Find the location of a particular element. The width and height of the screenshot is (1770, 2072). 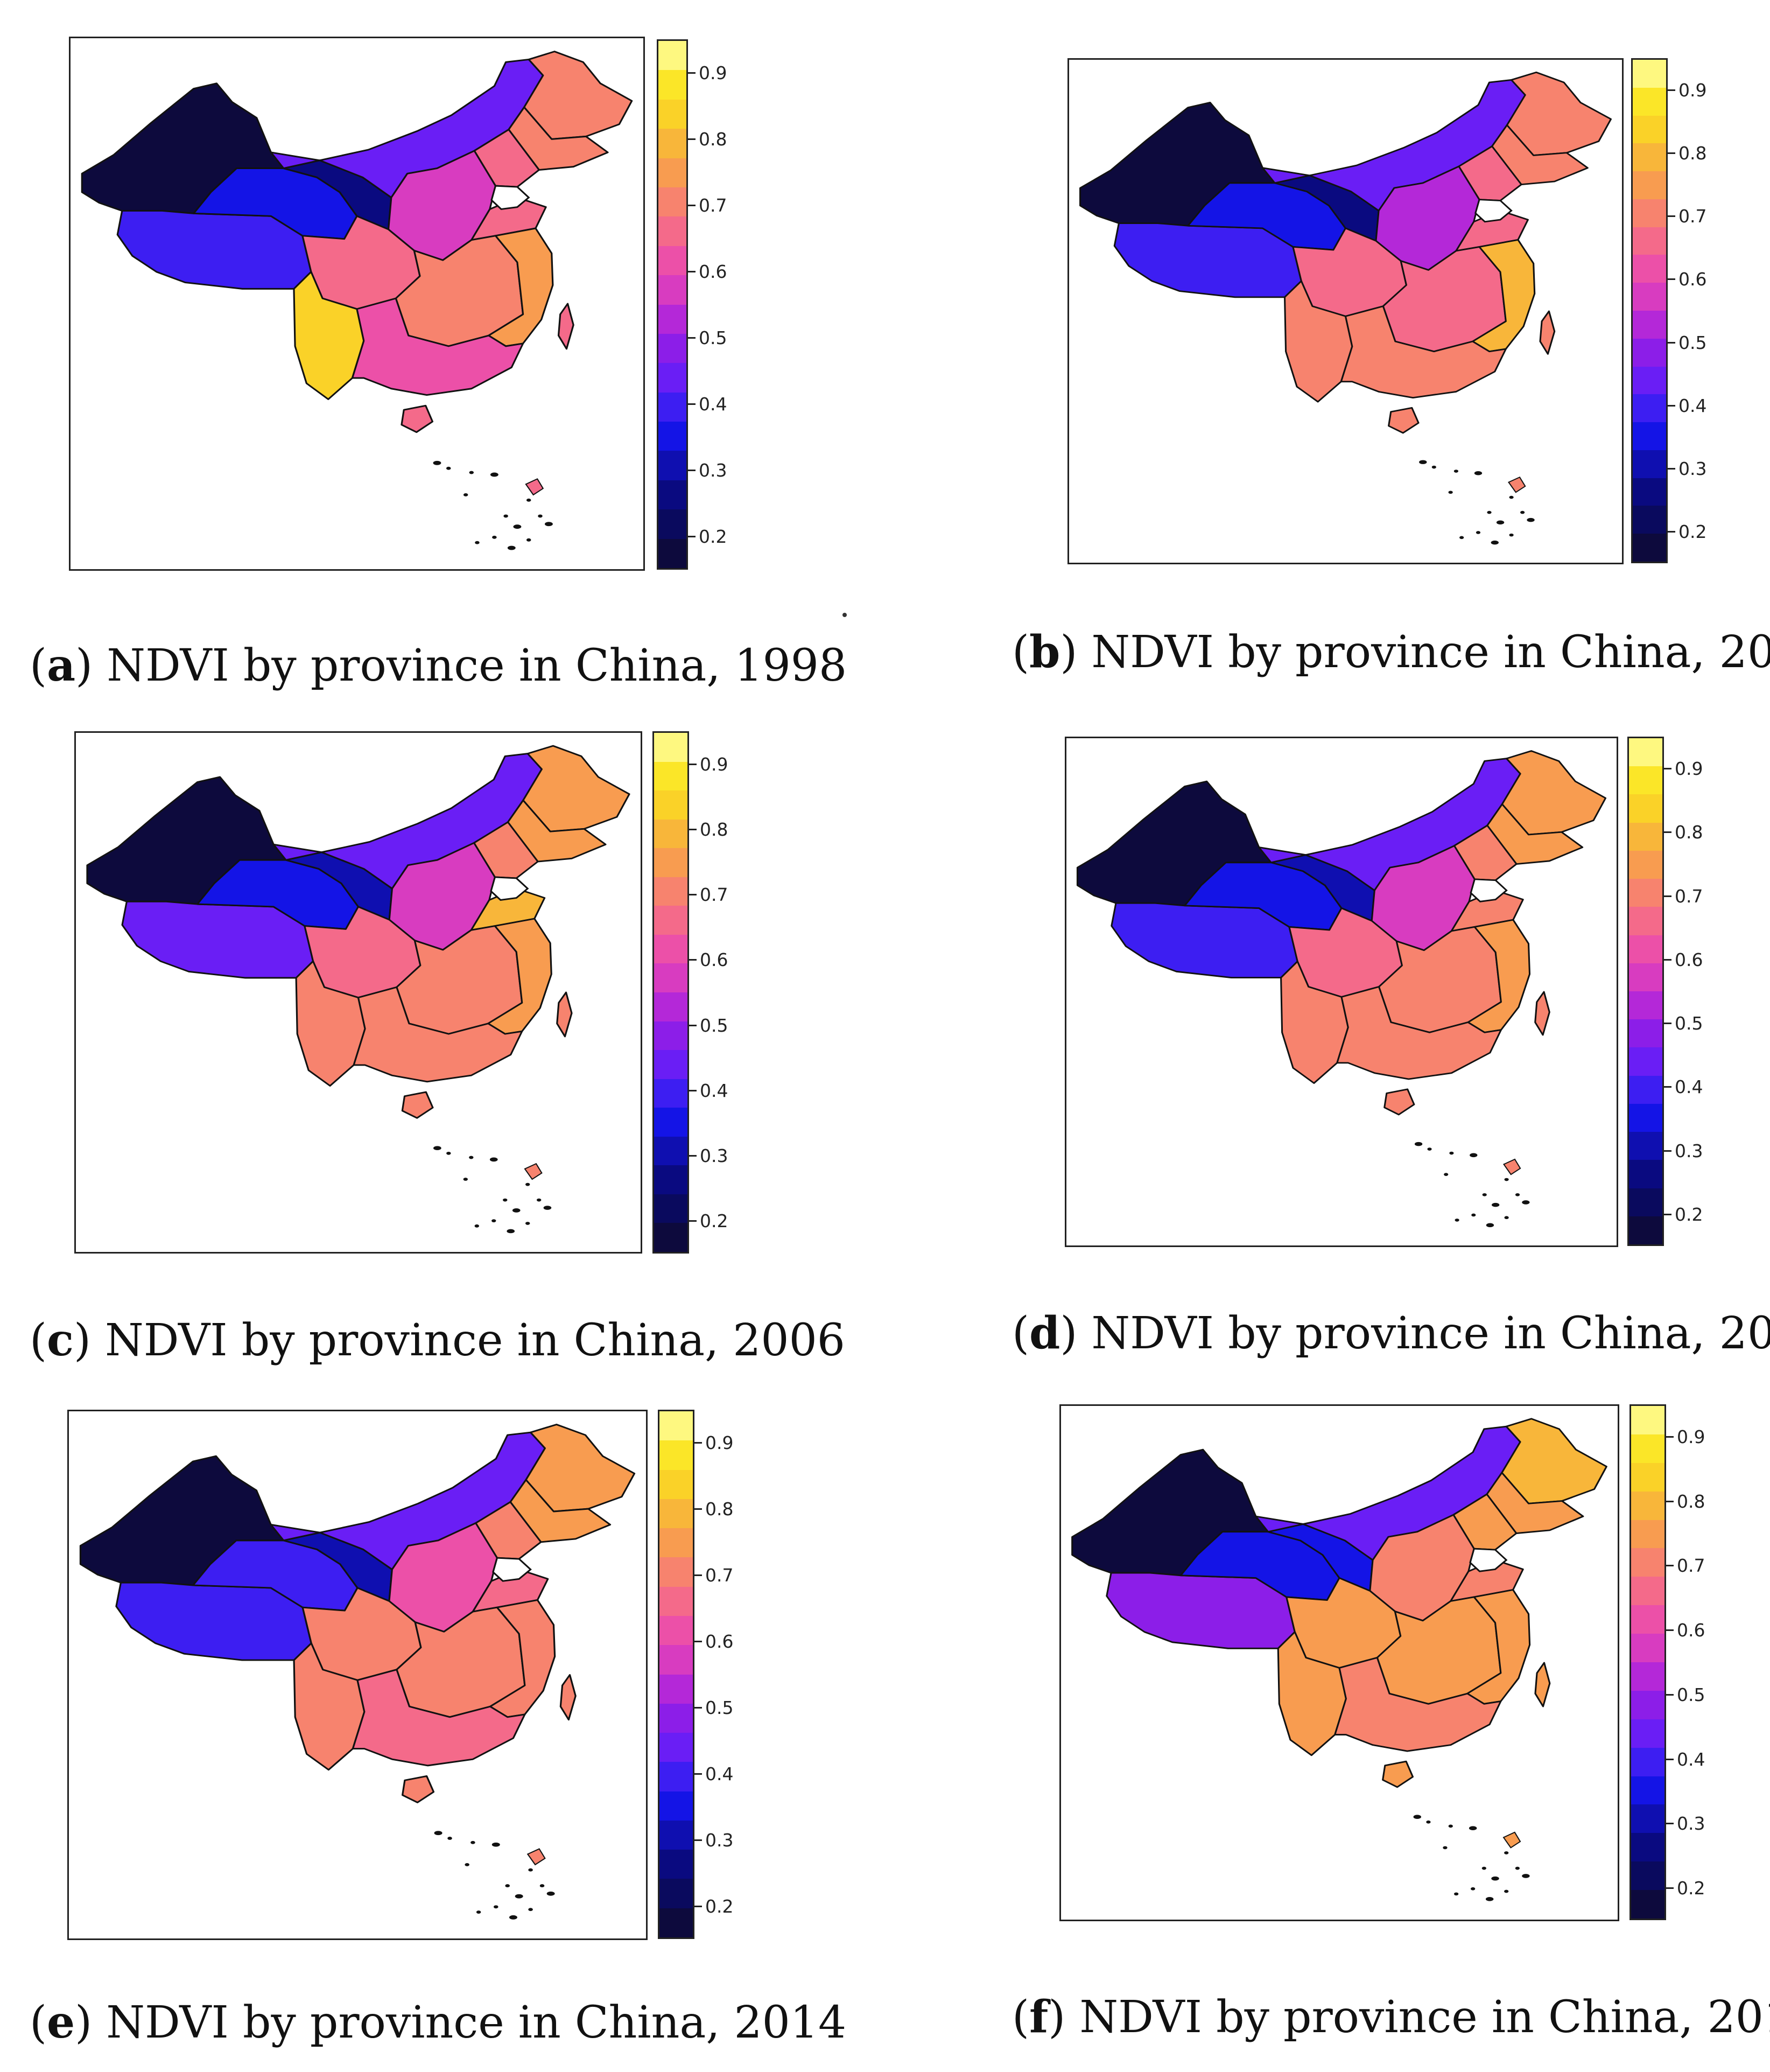

colorbar-e is located at coordinates (676, 1674).